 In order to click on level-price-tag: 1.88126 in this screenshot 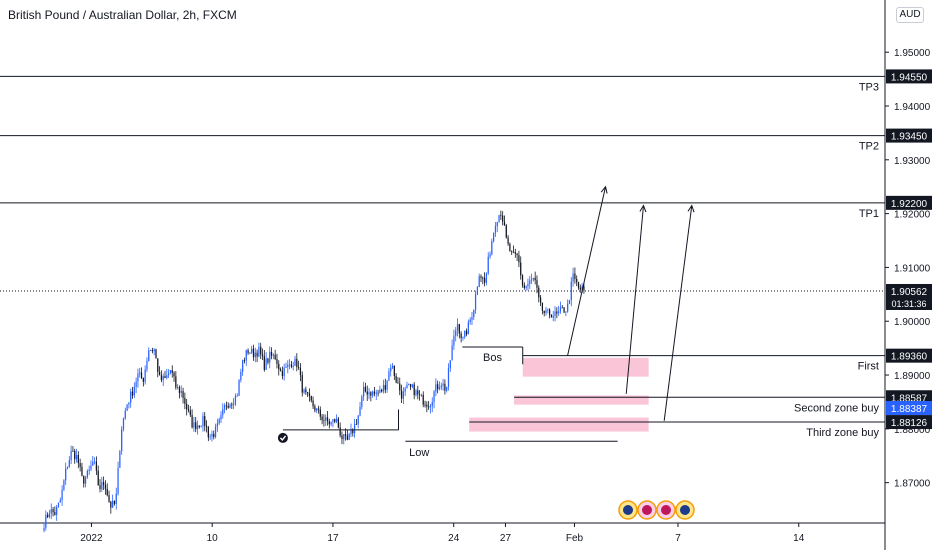, I will do `click(909, 423)`.